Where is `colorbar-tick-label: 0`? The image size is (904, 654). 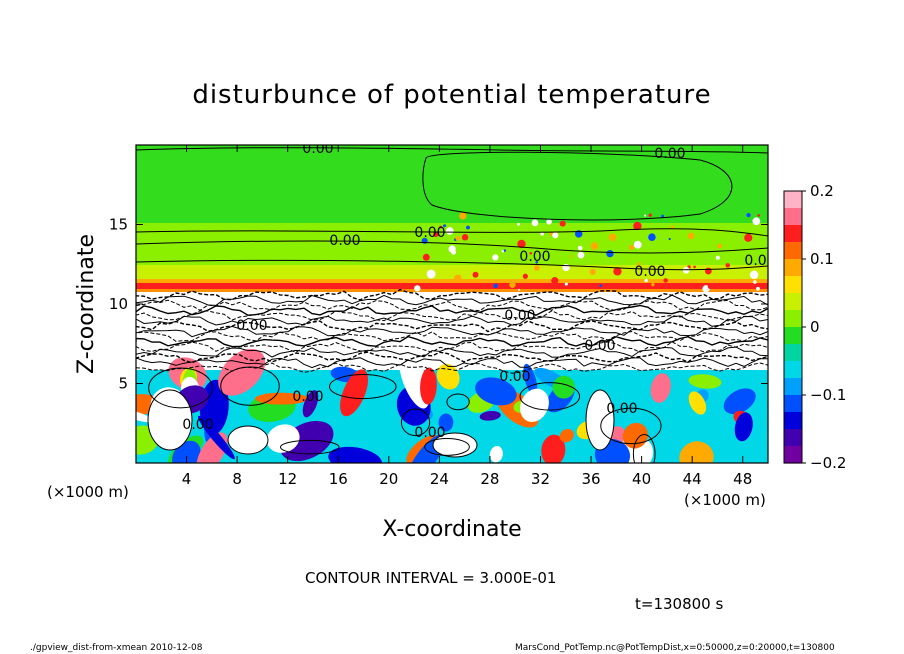 colorbar-tick-label: 0 is located at coordinates (815, 327).